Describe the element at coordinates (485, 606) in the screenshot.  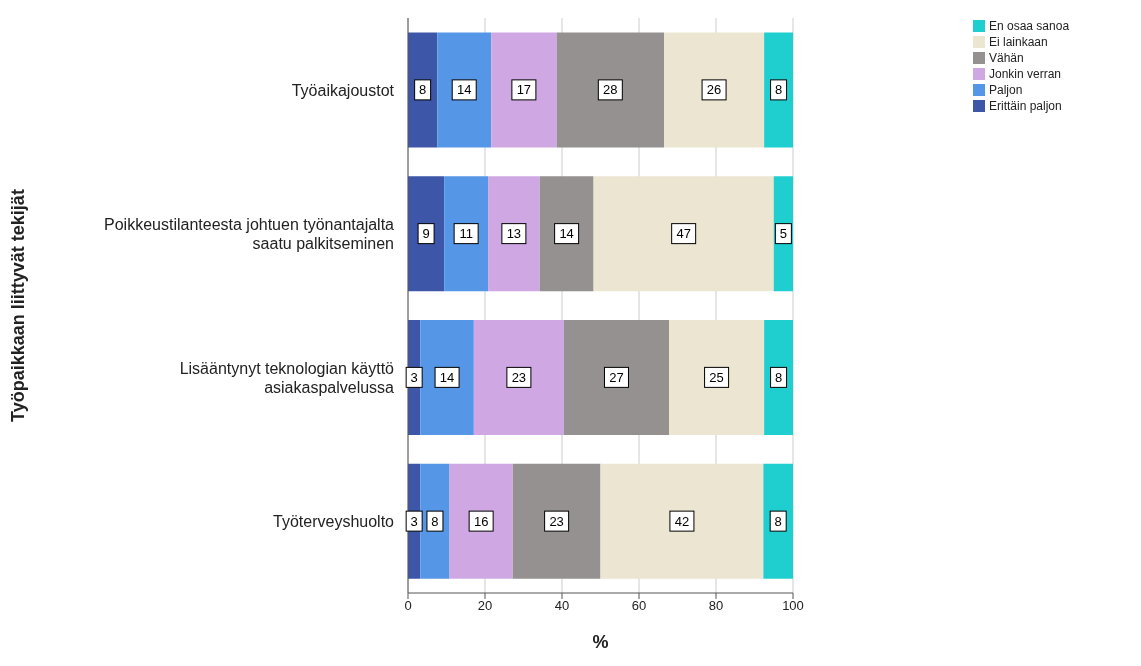
I see `x-tick-label: 20` at that location.